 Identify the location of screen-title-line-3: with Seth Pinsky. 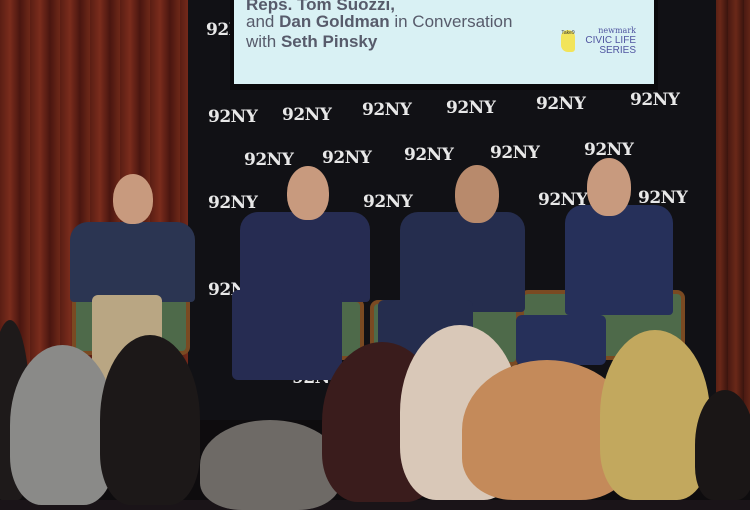
(312, 41).